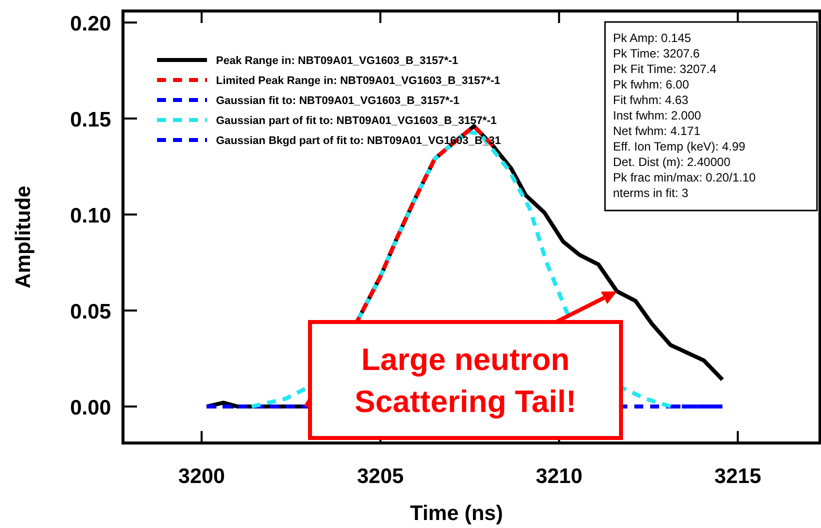 This screenshot has height=528, width=821. Describe the element at coordinates (657, 115) in the screenshot. I see `annotation: Inst fwhm: 2.000` at that location.